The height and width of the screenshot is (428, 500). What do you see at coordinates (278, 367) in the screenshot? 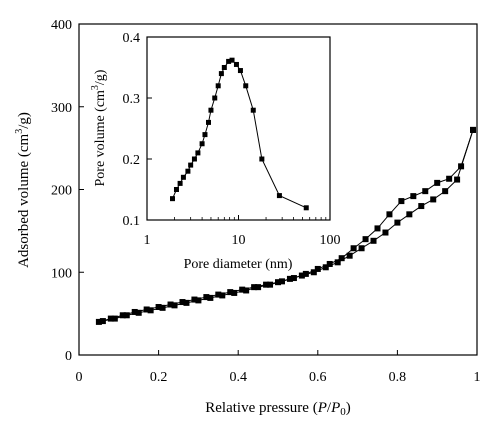
I see `x-axis-ticks: 0 0.2 0.4 0.6 0.8 1` at bounding box center [278, 367].